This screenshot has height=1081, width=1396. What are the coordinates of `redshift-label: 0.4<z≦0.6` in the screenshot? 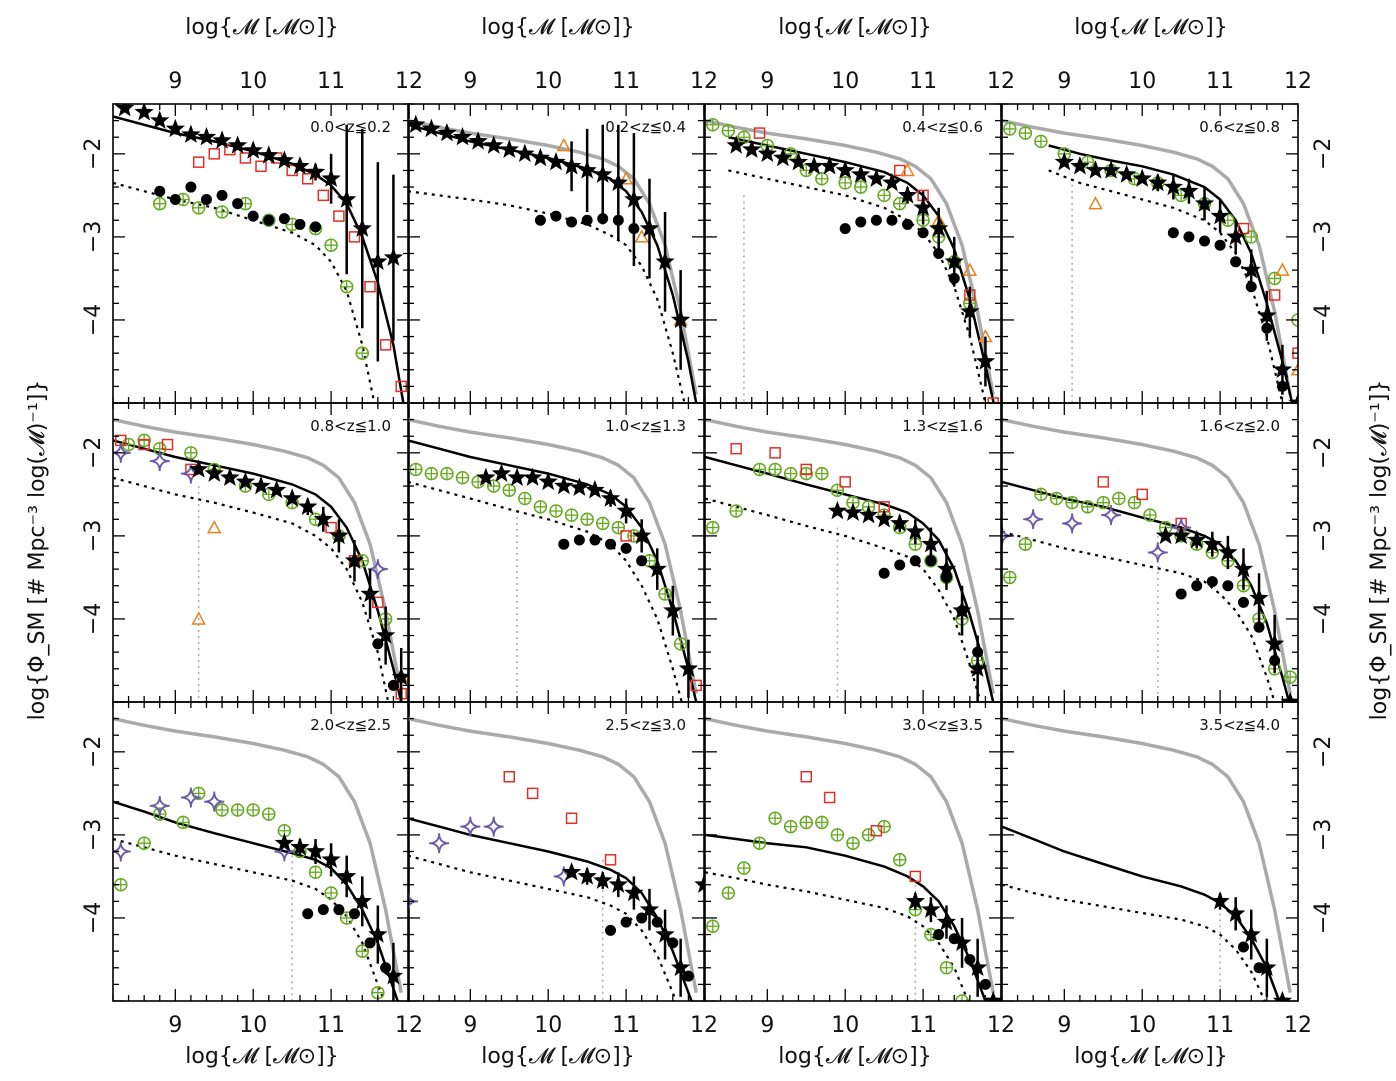 It's located at (942, 127).